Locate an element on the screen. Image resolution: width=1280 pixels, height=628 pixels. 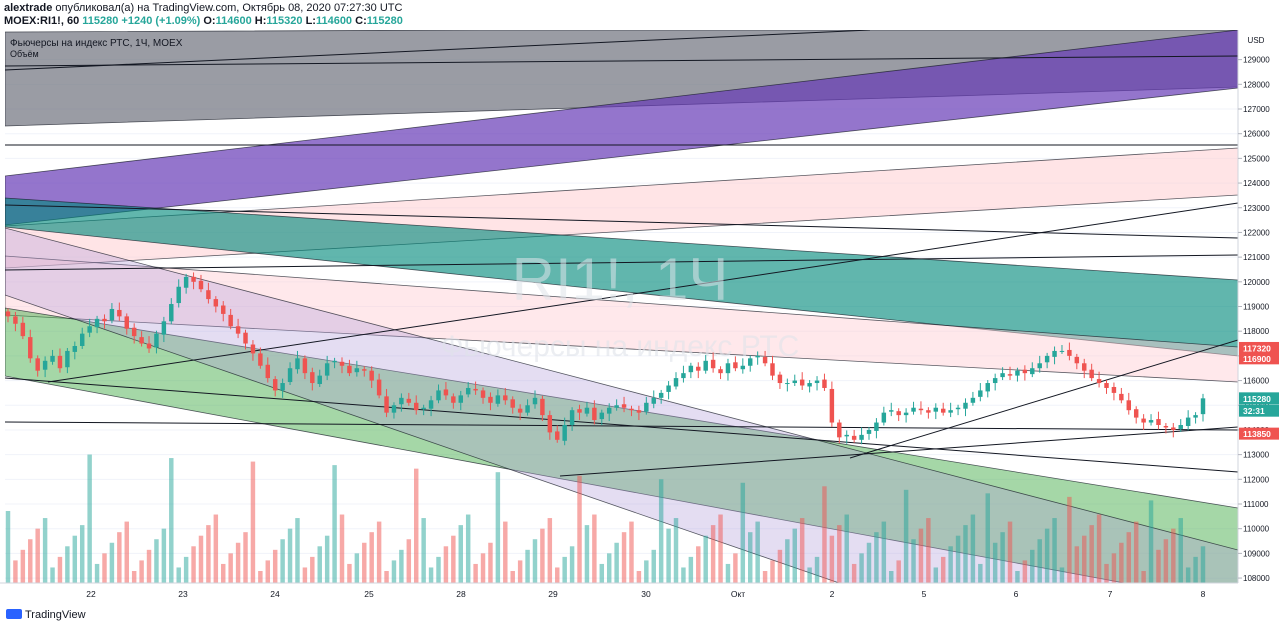
legend-volume: Объём is located at coordinates (24, 54).